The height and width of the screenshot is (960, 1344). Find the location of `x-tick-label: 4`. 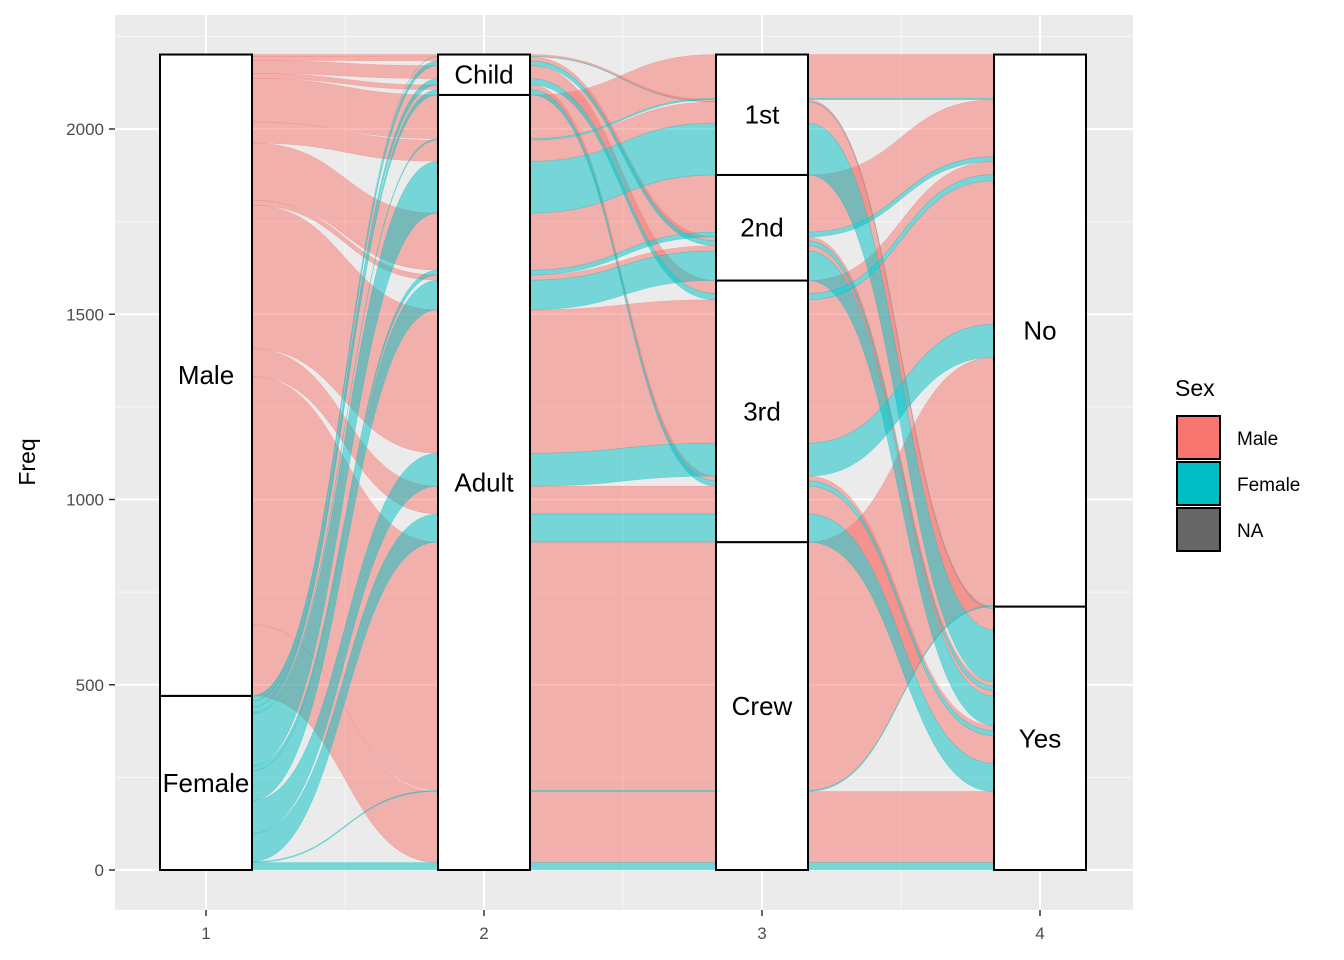

x-tick-label: 4 is located at coordinates (1039, 933).